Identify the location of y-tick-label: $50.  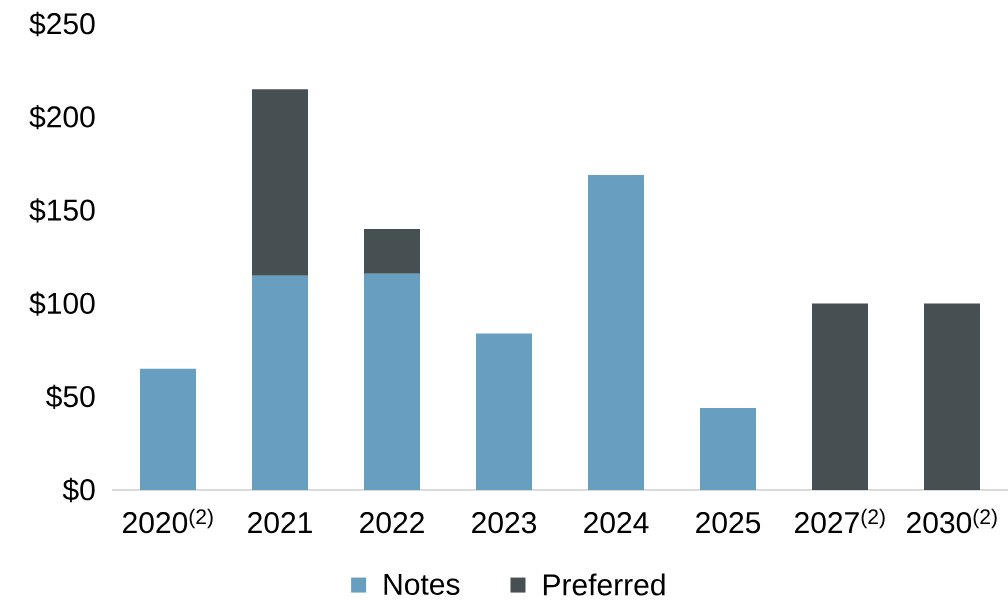
(70, 396).